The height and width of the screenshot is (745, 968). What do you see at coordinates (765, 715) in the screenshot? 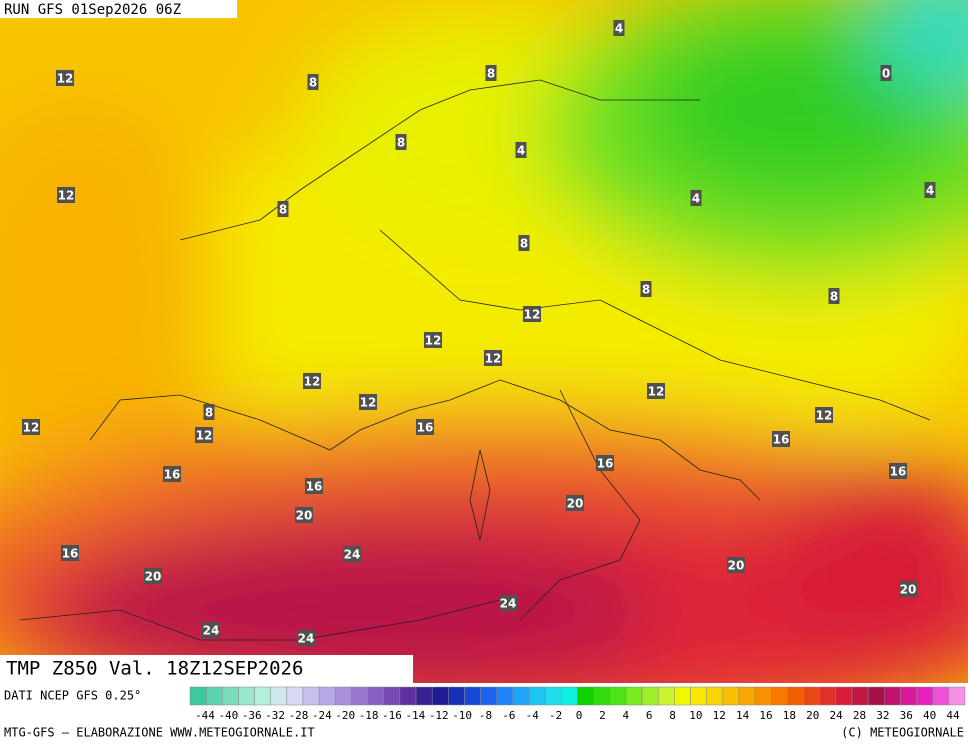
I see `scale-label: 16` at bounding box center [765, 715].